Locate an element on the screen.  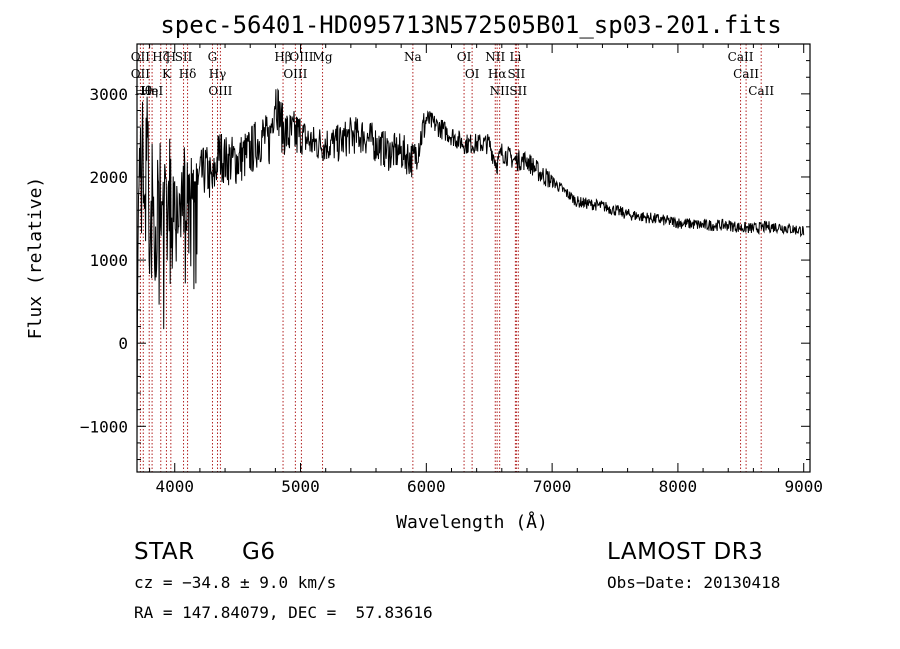
y-tick-label: 2000 is located at coordinates (108, 177).